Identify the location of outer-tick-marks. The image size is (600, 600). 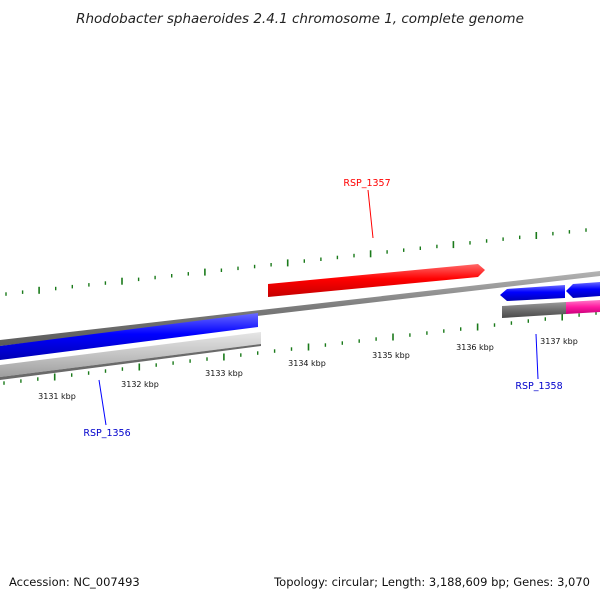
(296, 262).